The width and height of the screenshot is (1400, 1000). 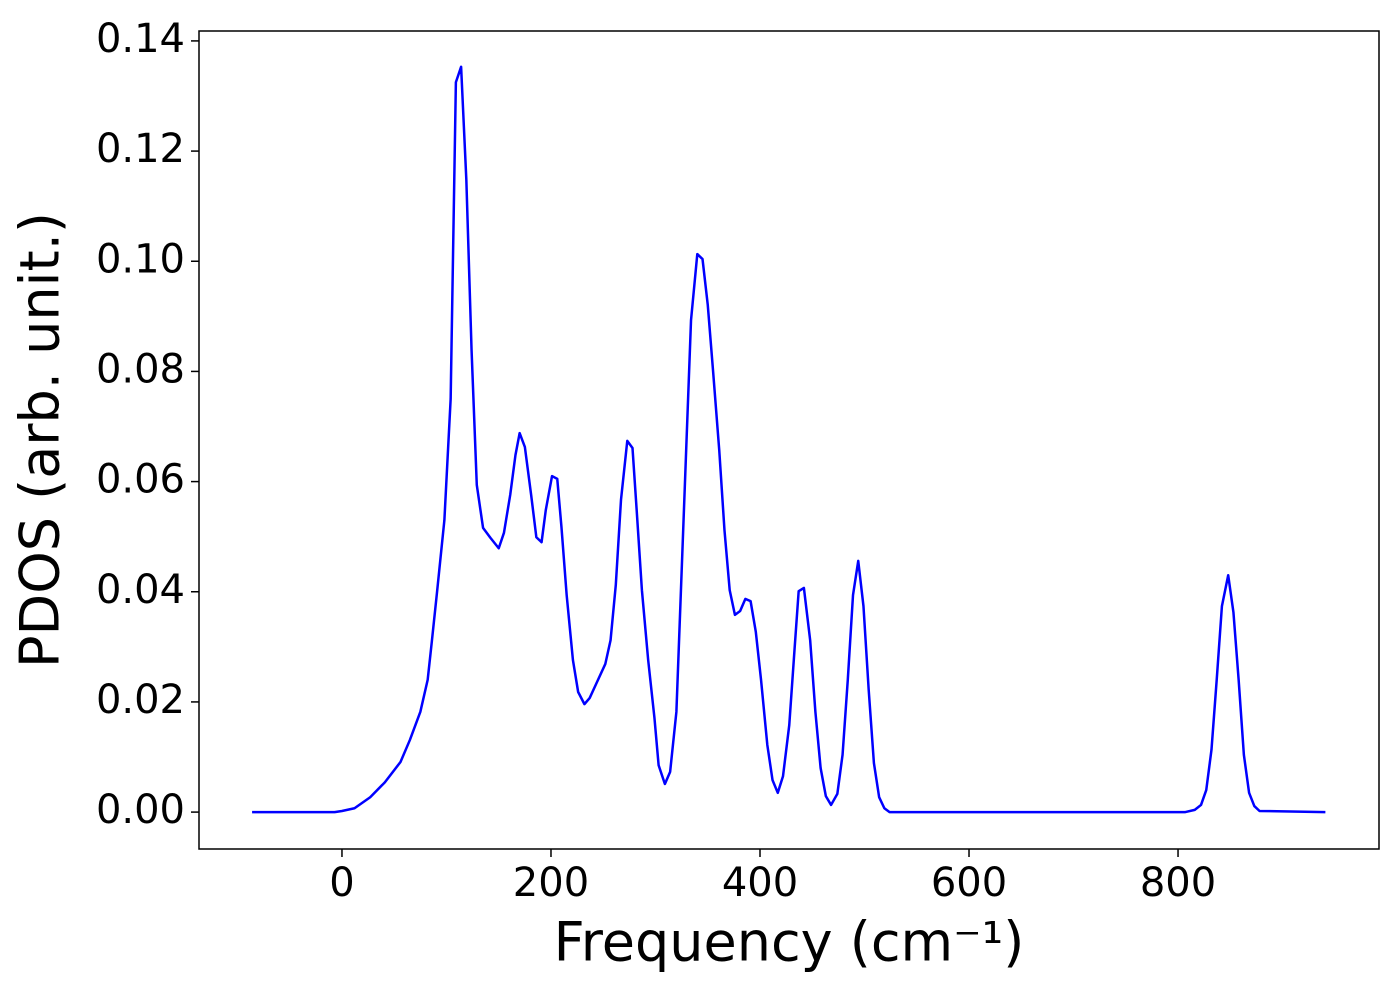 I want to click on x-tick-label: 200, so click(x=551, y=883).